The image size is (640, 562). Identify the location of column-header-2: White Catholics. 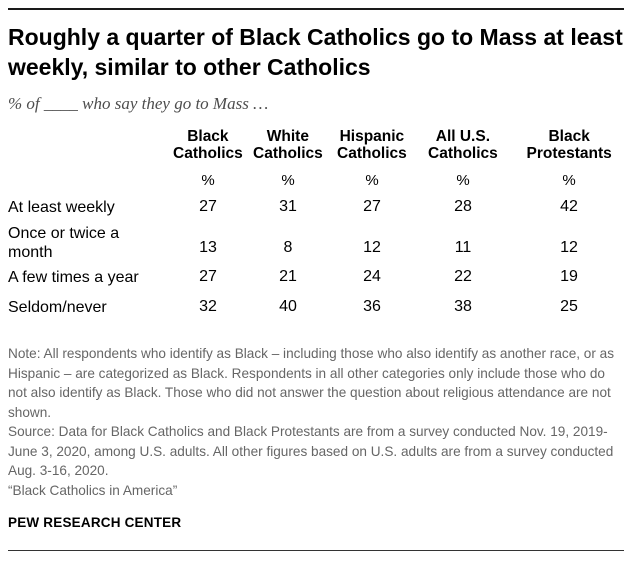
(288, 145).